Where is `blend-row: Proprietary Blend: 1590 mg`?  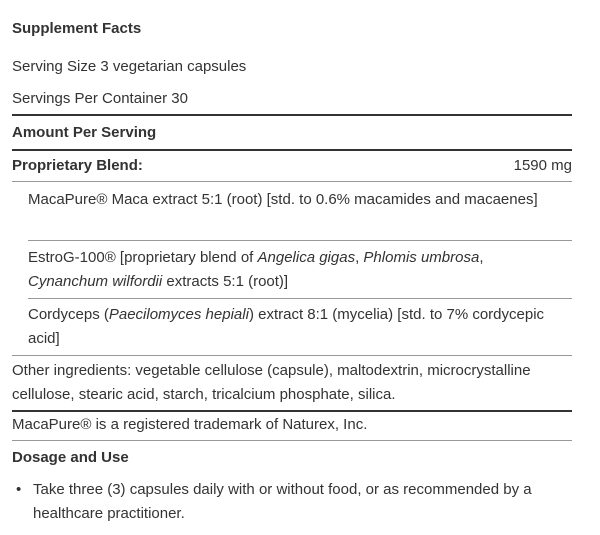
blend-row: Proprietary Blend: 1590 mg is located at coordinates (292, 166).